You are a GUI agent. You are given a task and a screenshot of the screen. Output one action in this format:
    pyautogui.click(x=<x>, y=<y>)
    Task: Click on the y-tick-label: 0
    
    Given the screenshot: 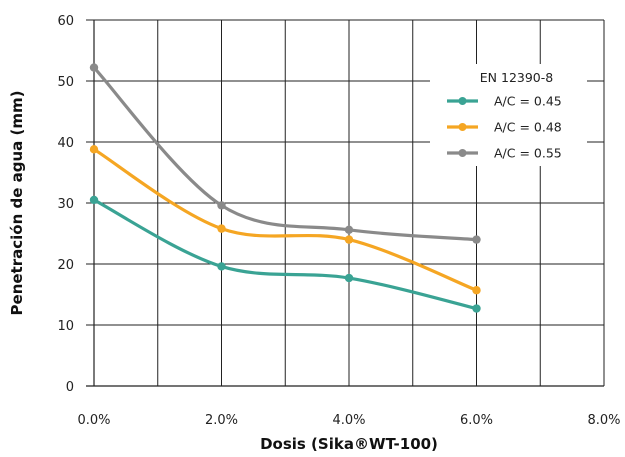 What is the action you would take?
    pyautogui.click(x=70, y=387)
    